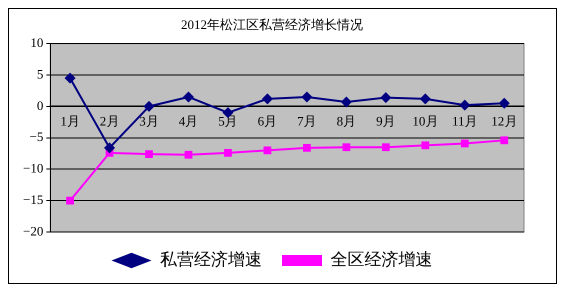  What do you see at coordinates (307, 121) in the screenshot?
I see `x-tick-label: 7月` at bounding box center [307, 121].